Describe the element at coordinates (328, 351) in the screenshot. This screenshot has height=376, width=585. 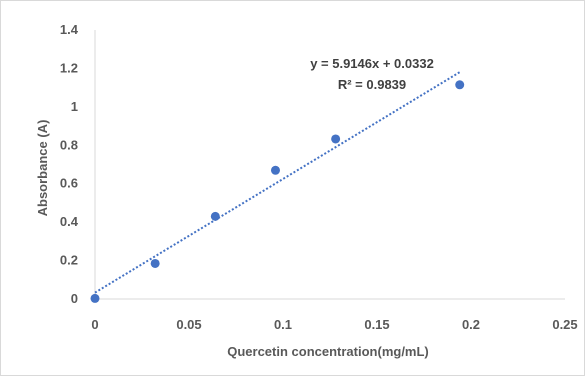
I see `x-axis-title: Quercetin concentration(mg/mL)` at that location.